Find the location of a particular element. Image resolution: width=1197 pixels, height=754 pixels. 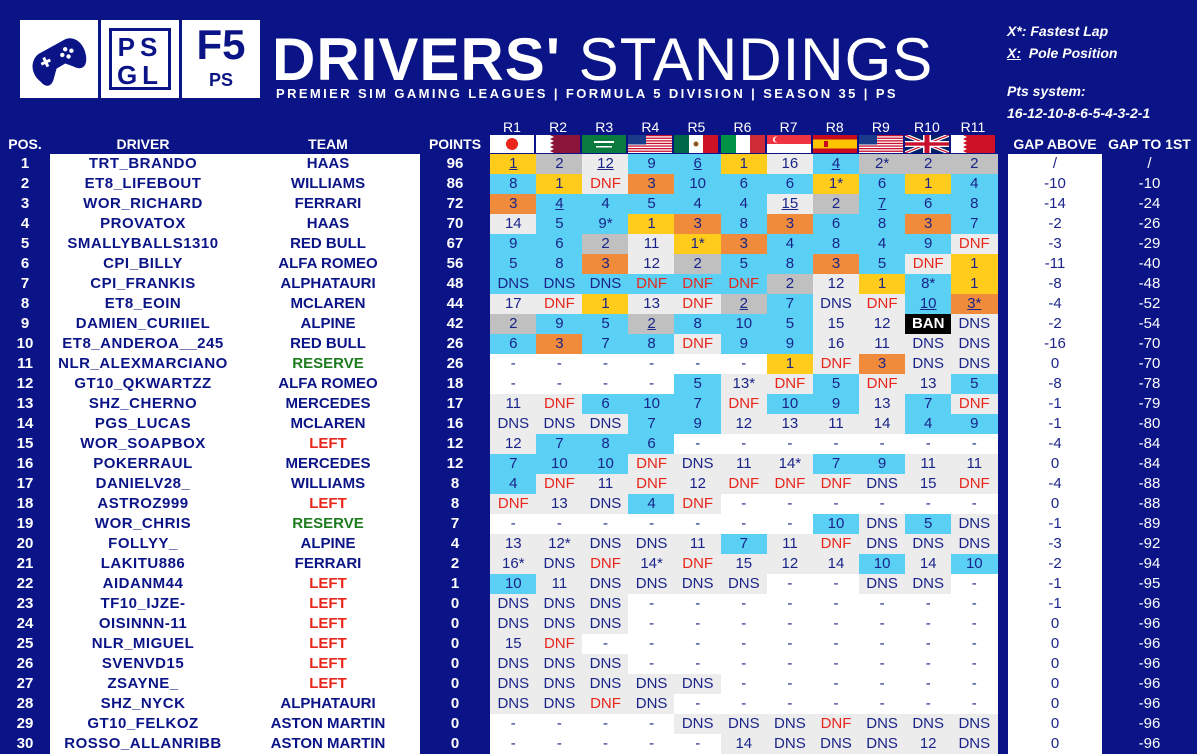

result-cell: 11 is located at coordinates (605, 484).